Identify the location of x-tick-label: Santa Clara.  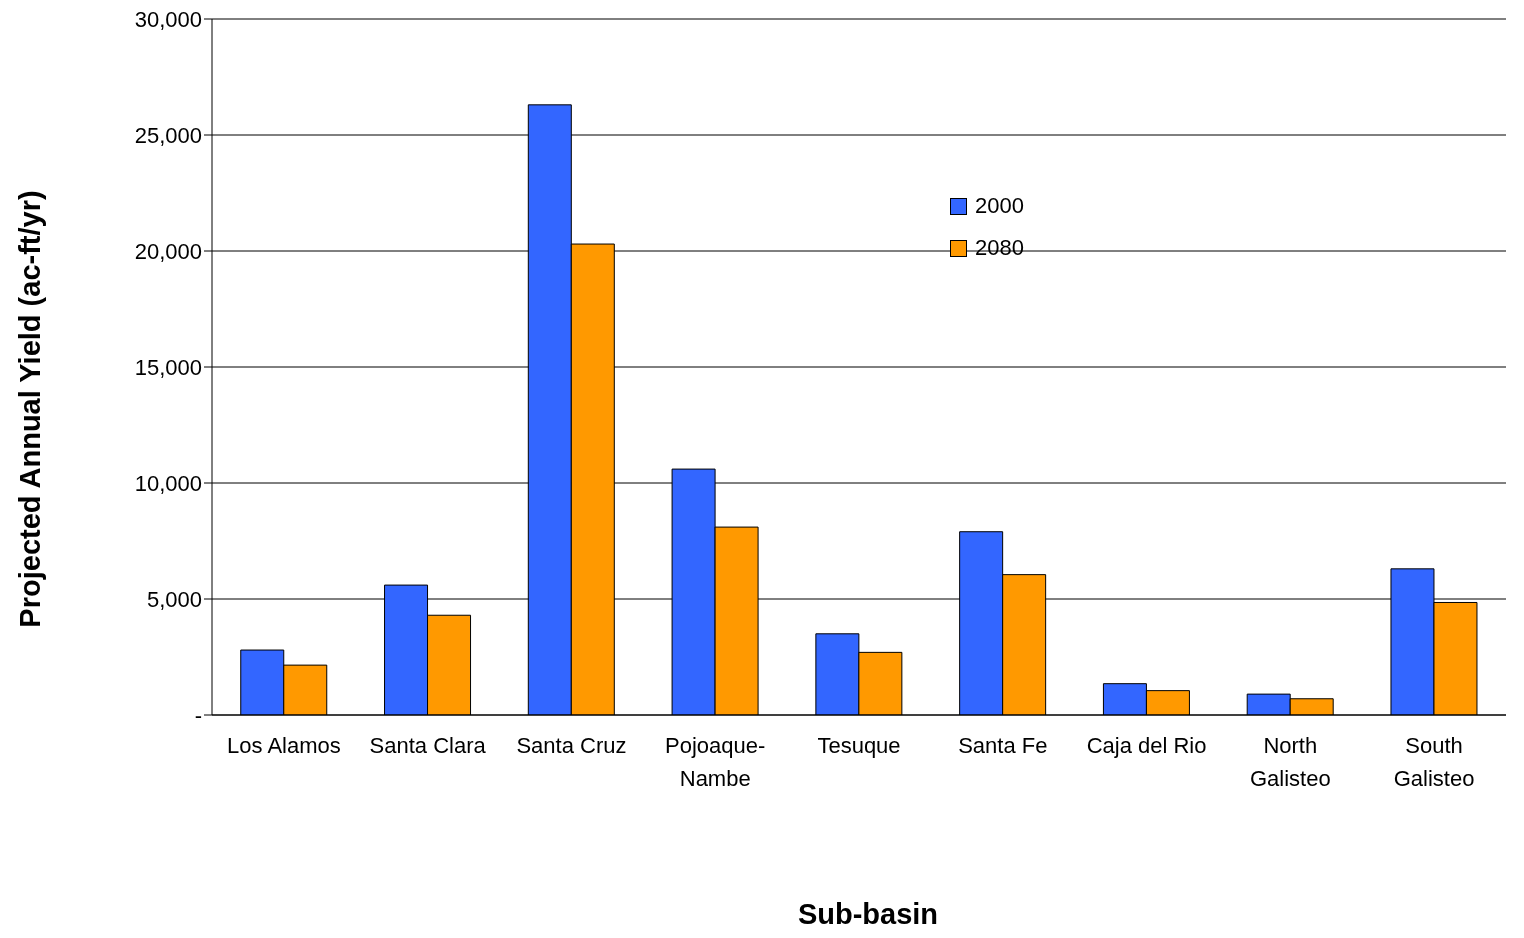
(428, 745).